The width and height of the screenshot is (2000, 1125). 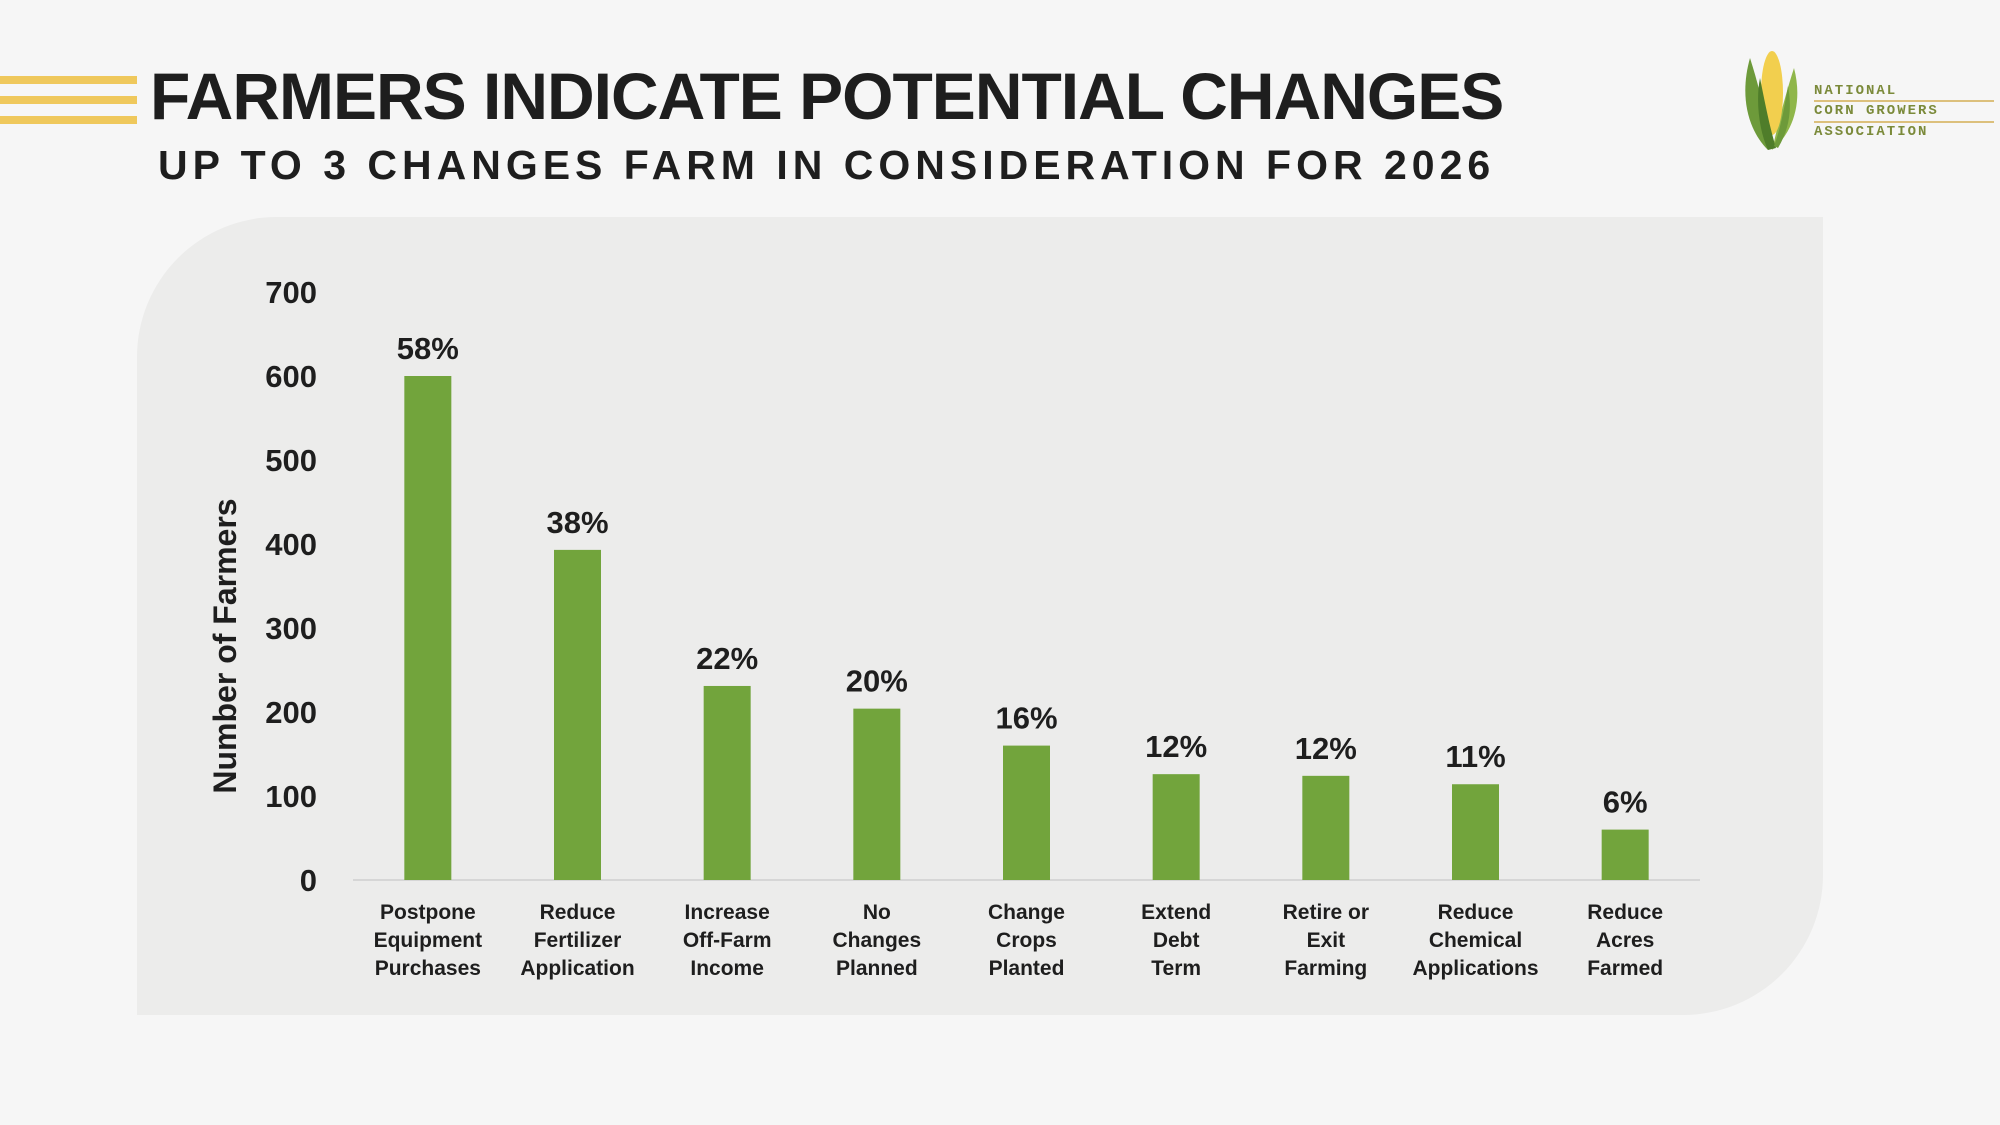 I want to click on logo-text-national: NATIONAL, so click(x=1856, y=91).